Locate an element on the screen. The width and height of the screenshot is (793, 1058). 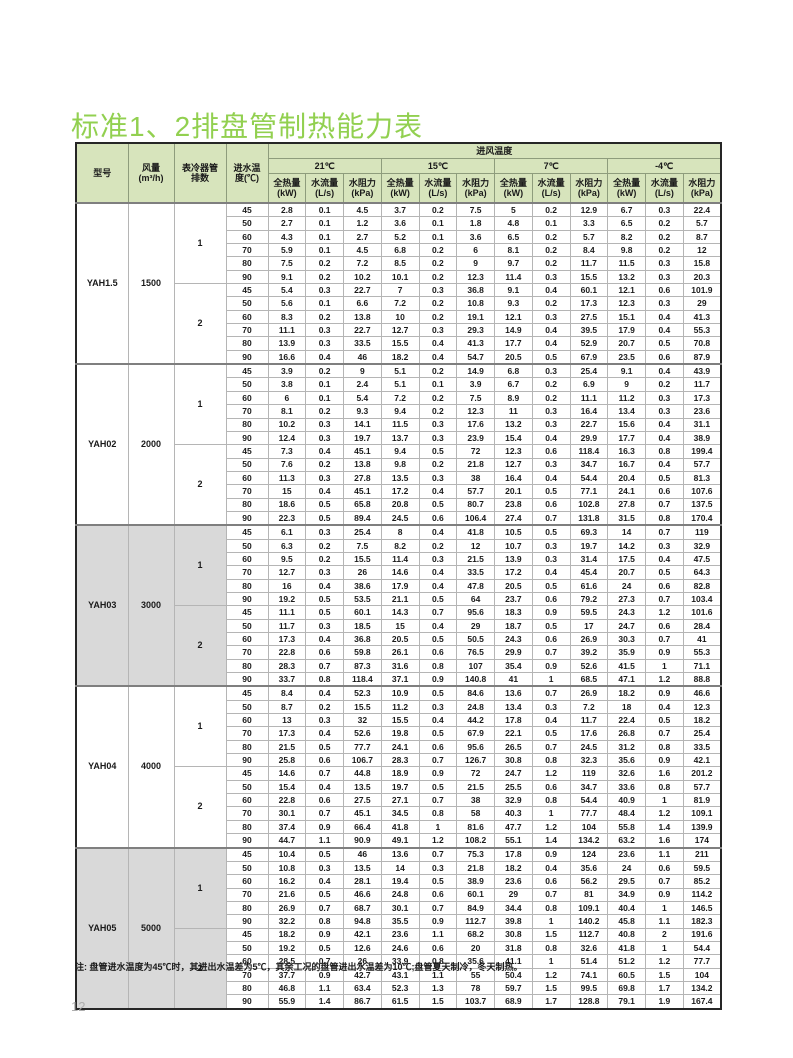
value-cell: 139.9 is located at coordinates (702, 827).